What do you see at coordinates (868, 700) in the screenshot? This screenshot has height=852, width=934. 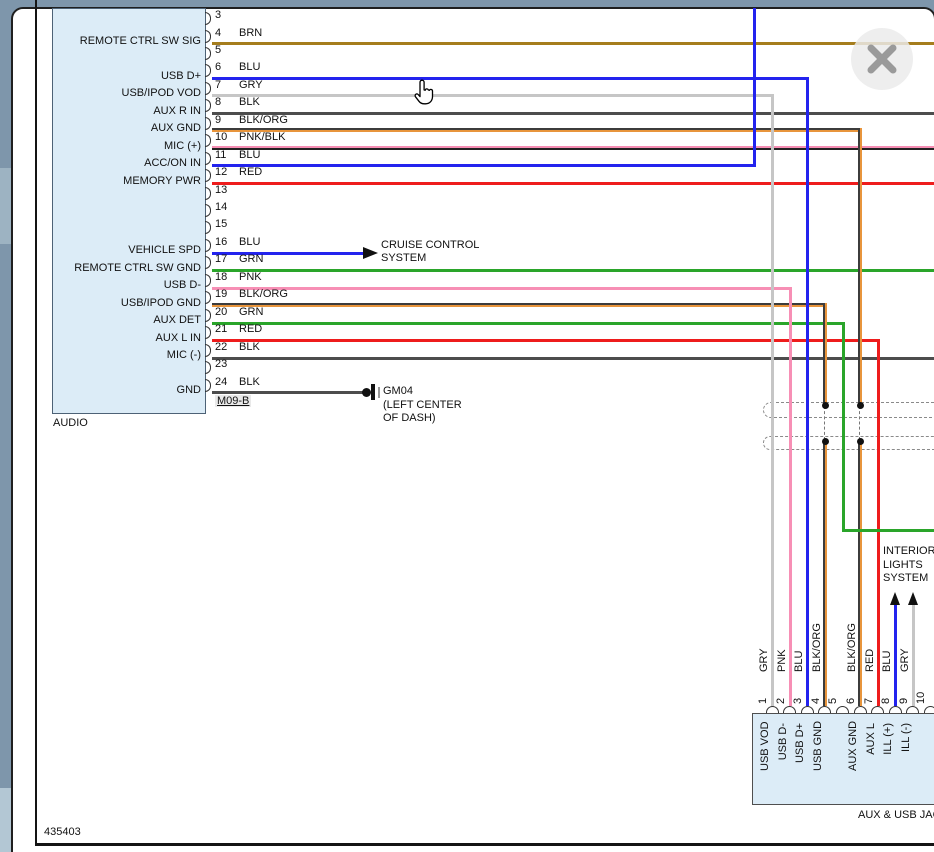 I see `pin-number: 7` at bounding box center [868, 700].